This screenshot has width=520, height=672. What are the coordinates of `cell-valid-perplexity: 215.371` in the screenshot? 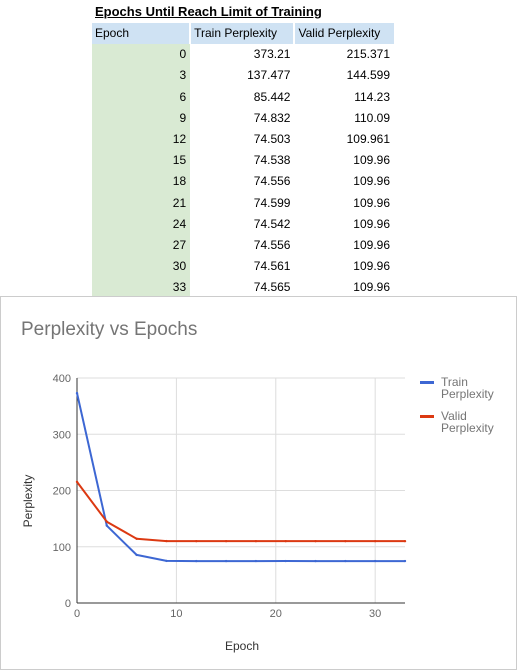 It's located at (344, 55).